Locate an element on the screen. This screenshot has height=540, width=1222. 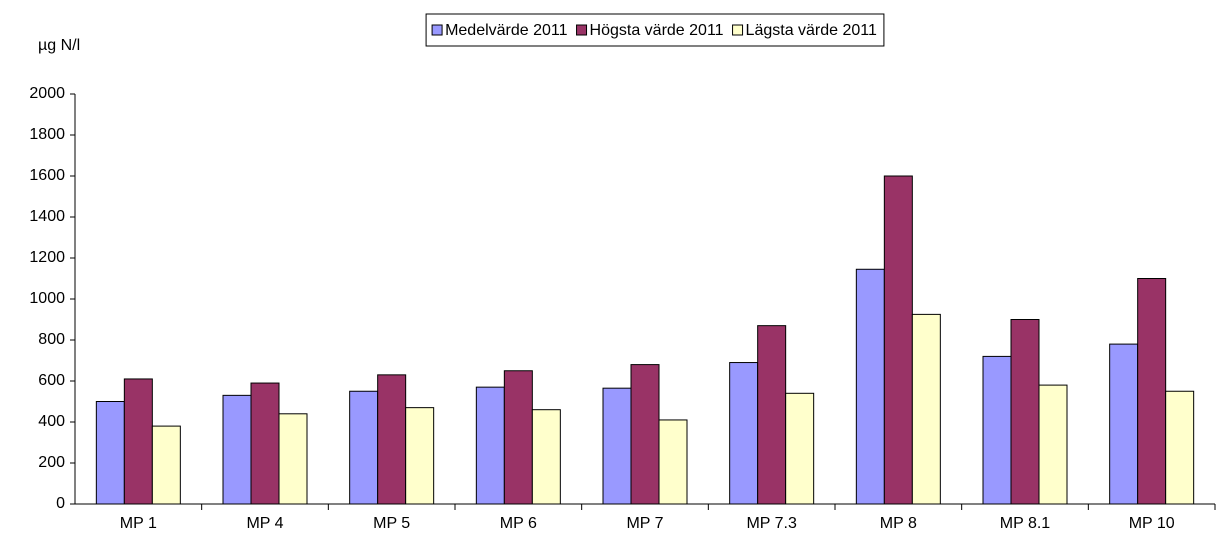
y-tick-label: 1200 is located at coordinates (47, 257).